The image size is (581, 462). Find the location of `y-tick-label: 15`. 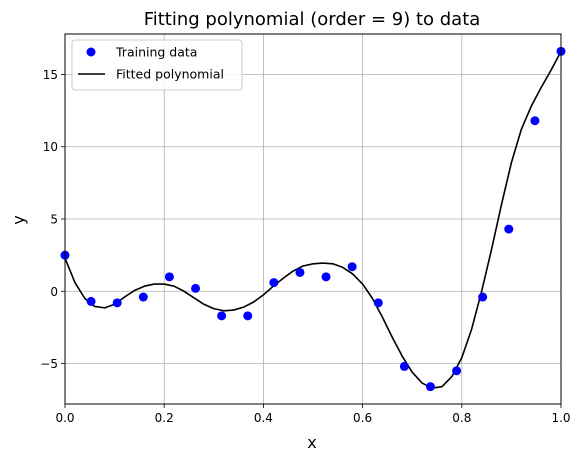

y-tick-label: 15 is located at coordinates (50, 75).